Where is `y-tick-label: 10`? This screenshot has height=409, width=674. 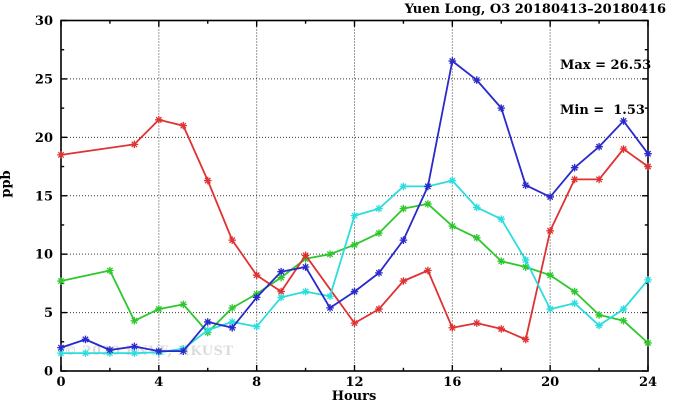 y-tick-label: 10 is located at coordinates (44, 255).